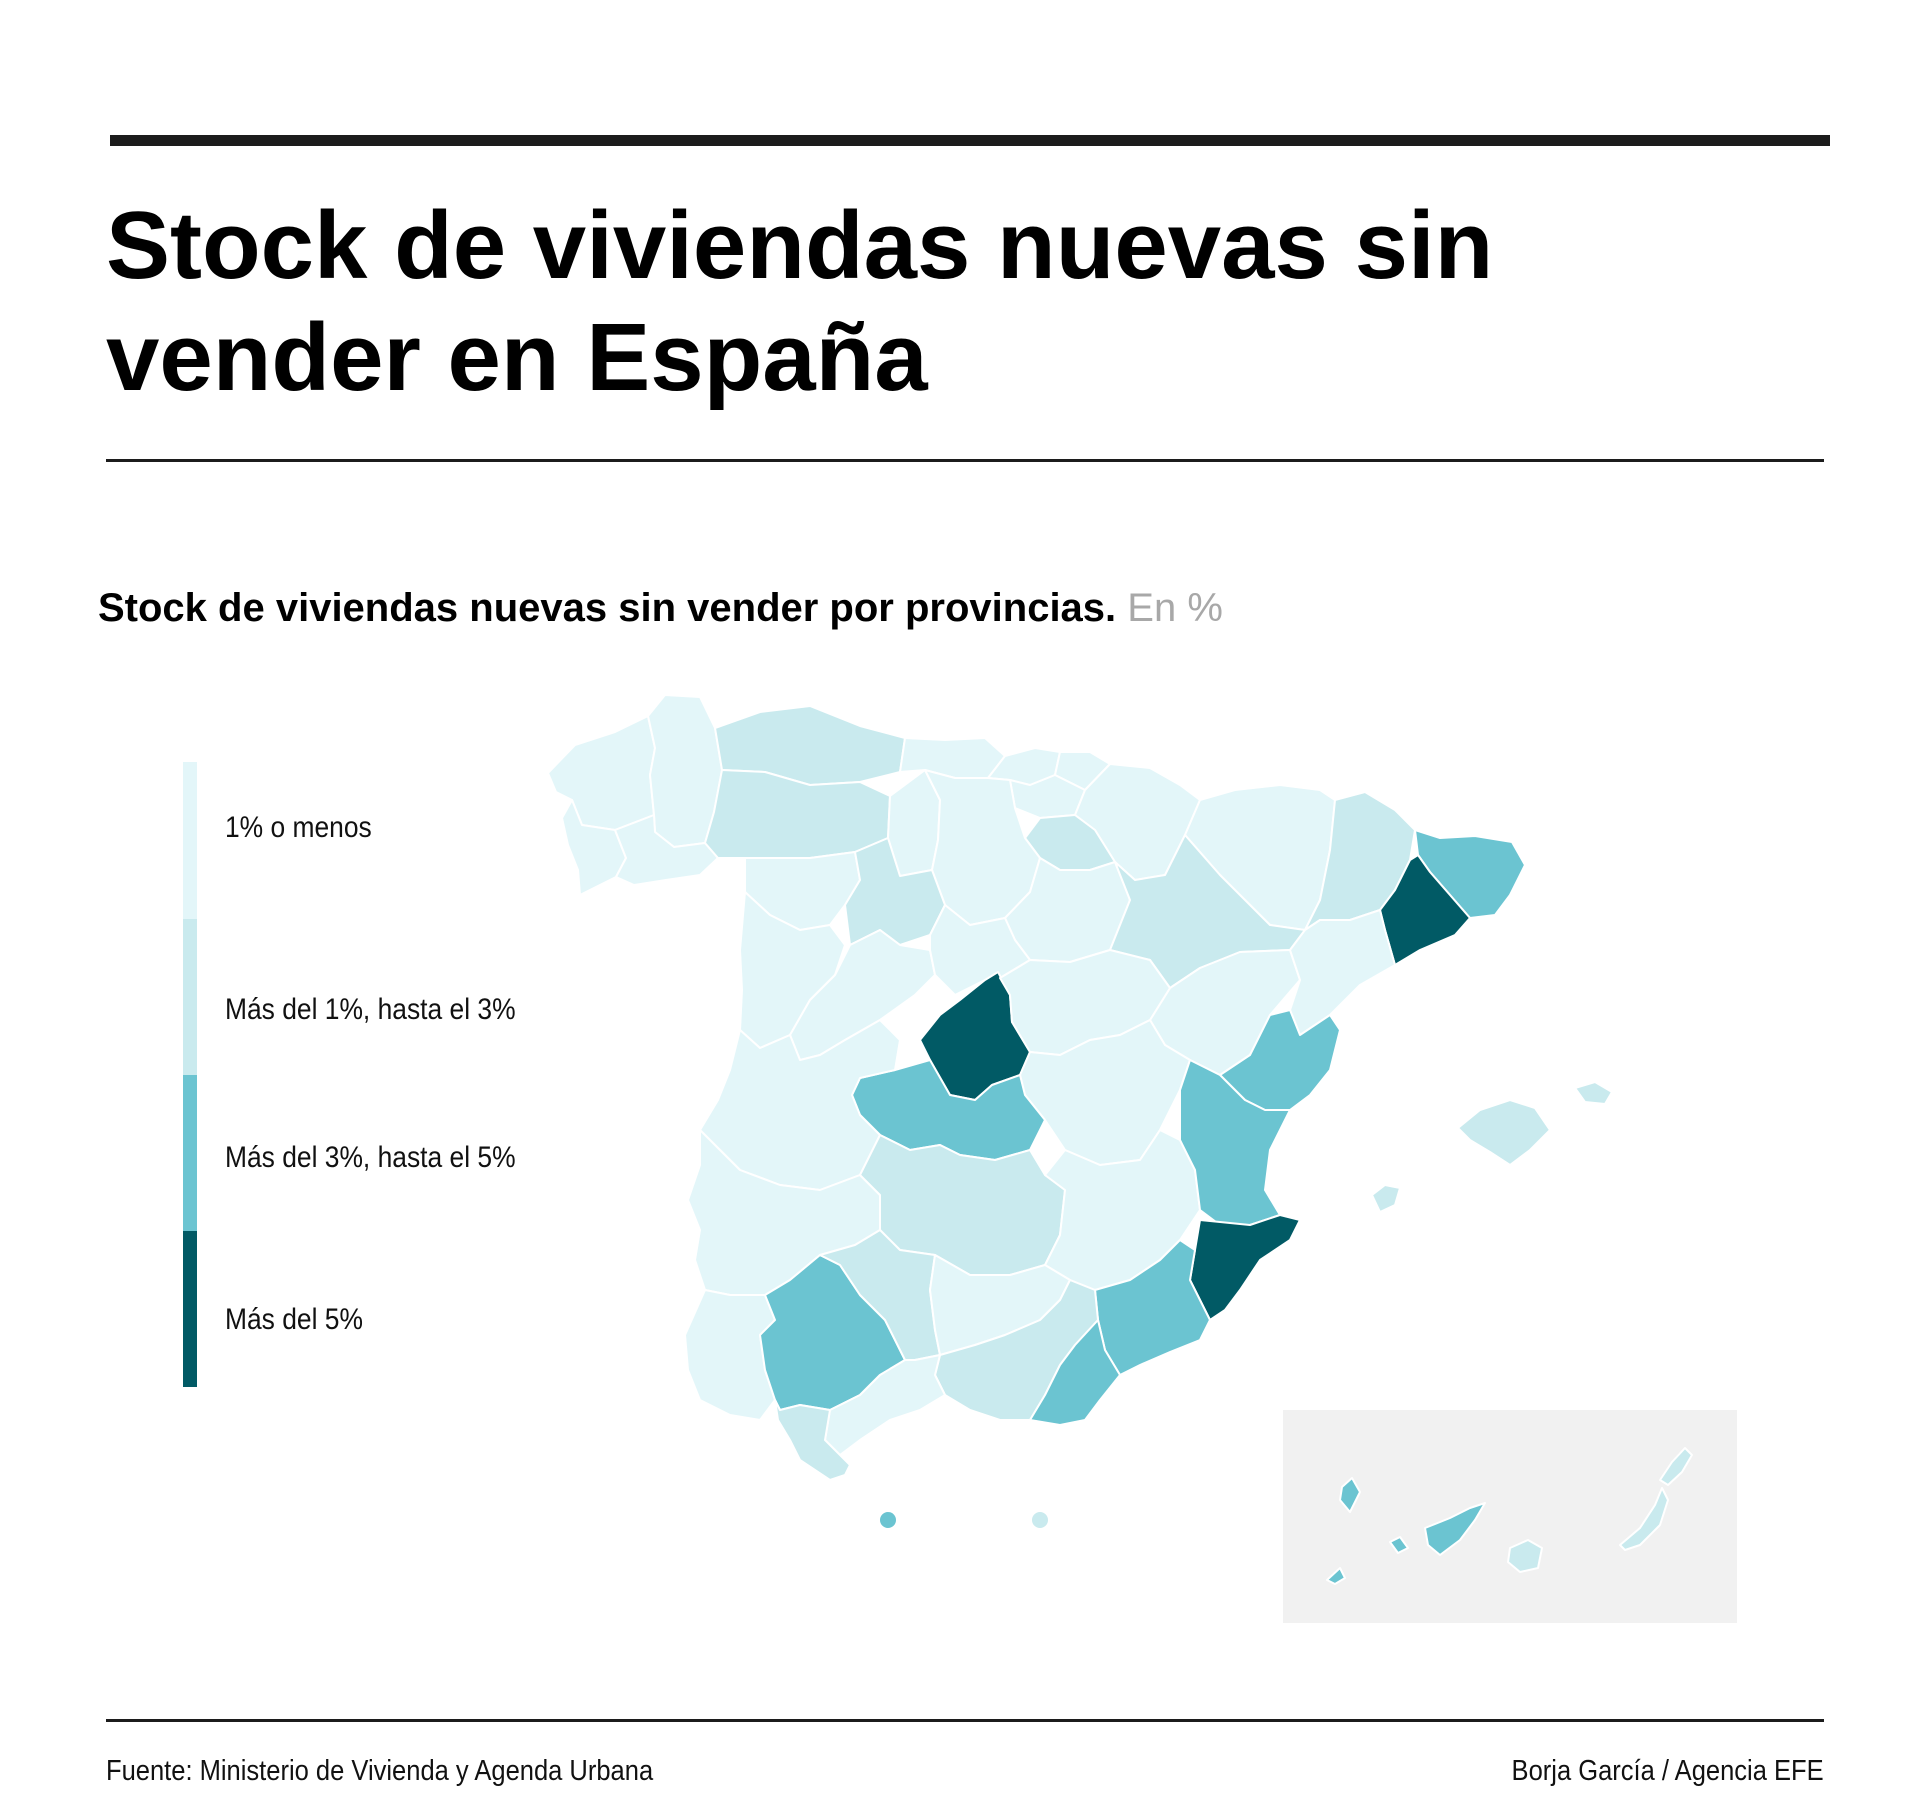  Describe the element at coordinates (1593, 1093) in the screenshot. I see `region-menorca` at that location.